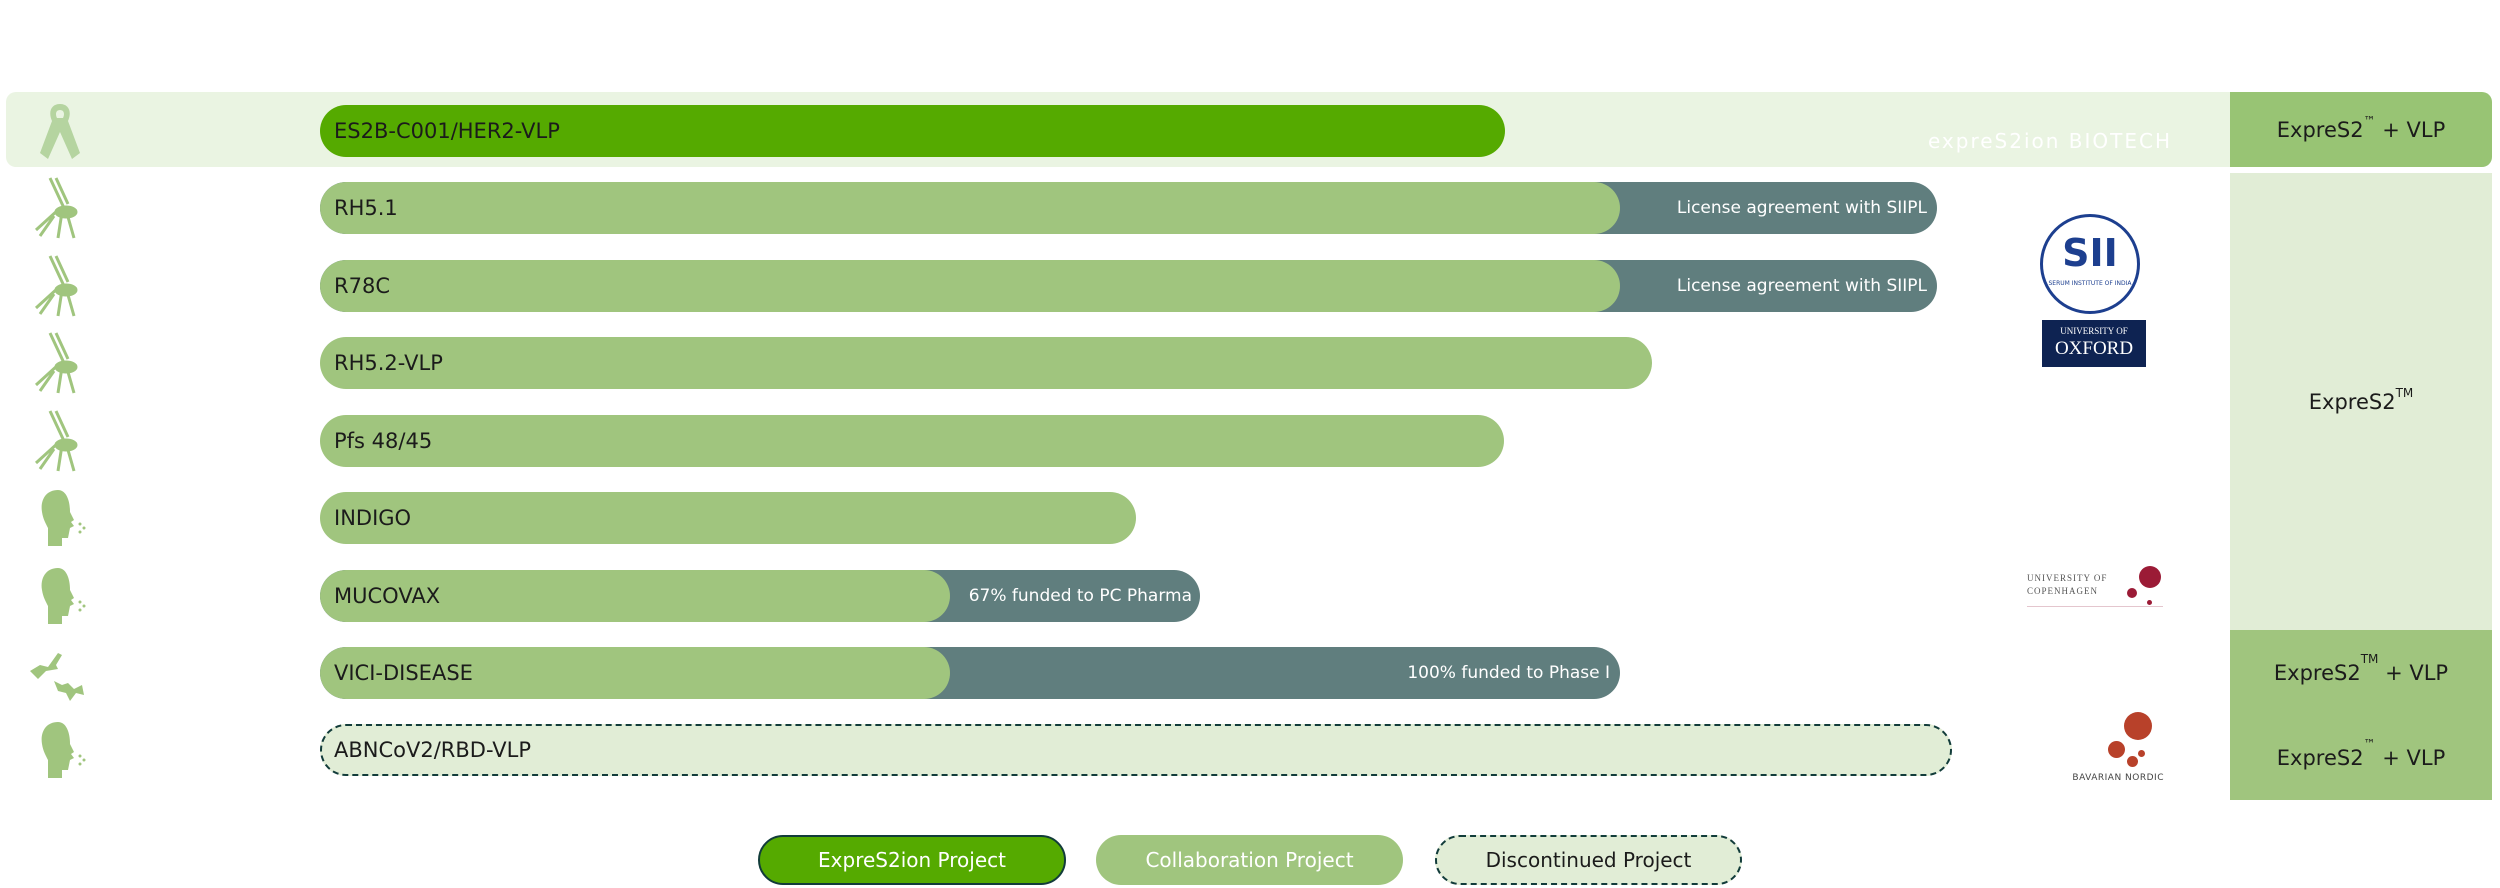 The width and height of the screenshot is (2500, 888). Describe the element at coordinates (373, 518) in the screenshot. I see `bar-label: INDIGO` at that location.